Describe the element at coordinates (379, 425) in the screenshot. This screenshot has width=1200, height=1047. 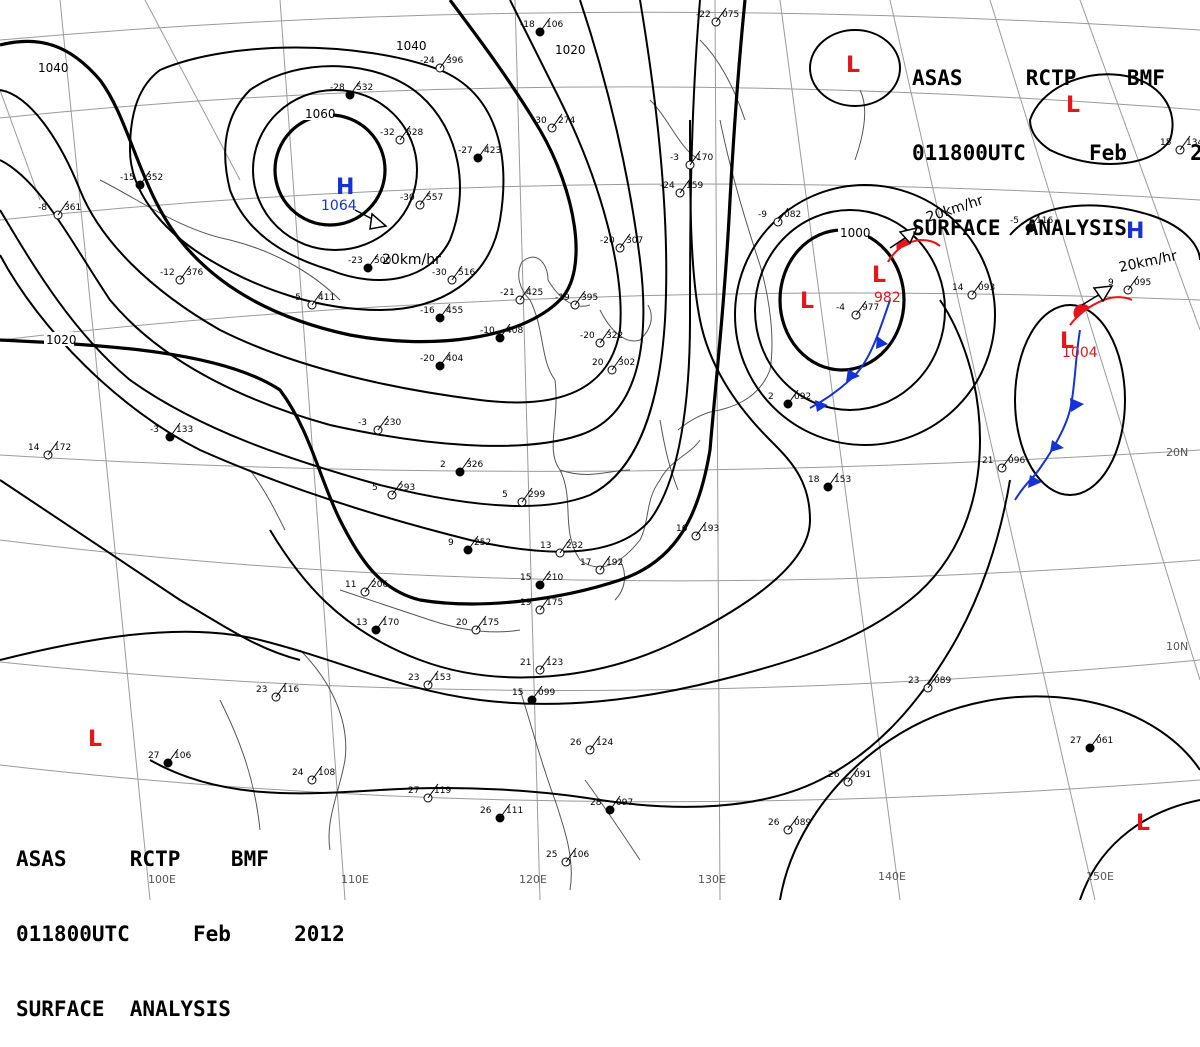
I see `station-model: -3 230` at that location.